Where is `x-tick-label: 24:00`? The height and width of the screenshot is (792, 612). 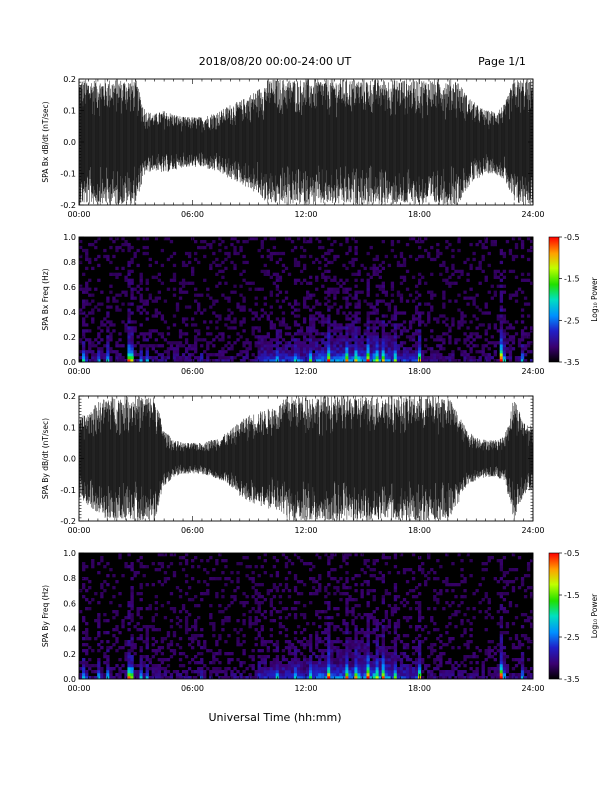 x-tick-label: 24:00 is located at coordinates (532, 371).